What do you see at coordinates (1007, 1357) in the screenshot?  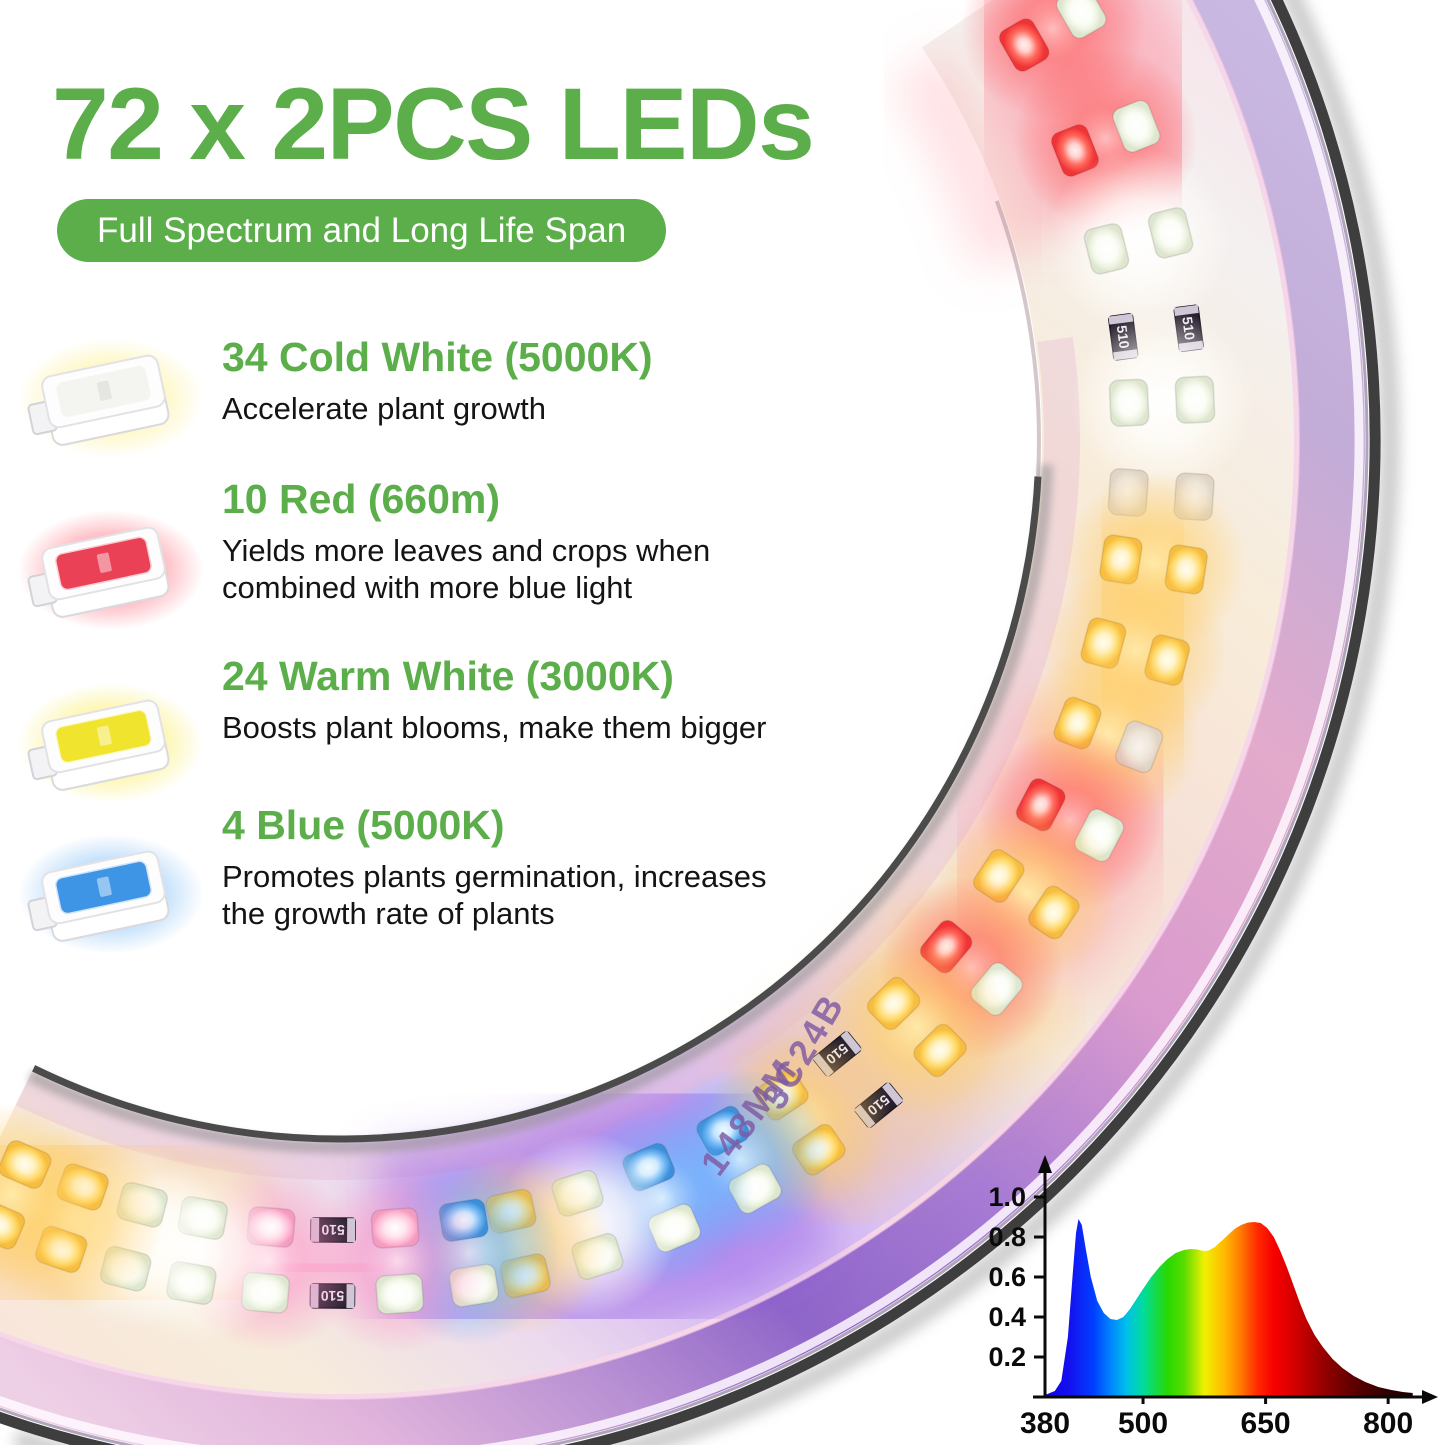 I see `y-tick-label: 0.2` at bounding box center [1007, 1357].